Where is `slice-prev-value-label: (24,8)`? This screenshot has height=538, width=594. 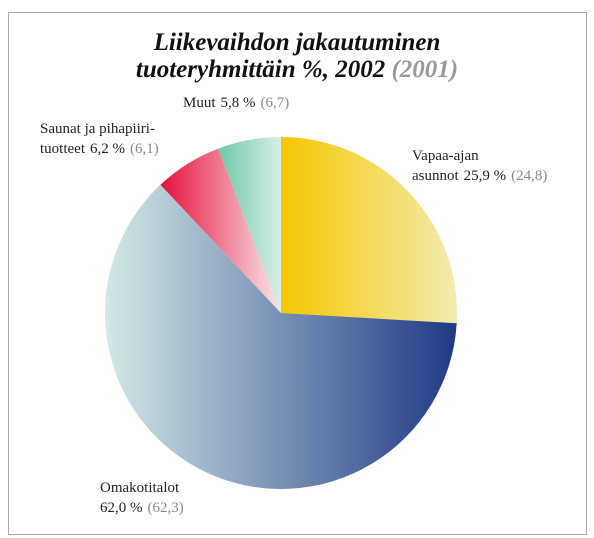
slice-prev-value-label: (24,8) is located at coordinates (529, 176).